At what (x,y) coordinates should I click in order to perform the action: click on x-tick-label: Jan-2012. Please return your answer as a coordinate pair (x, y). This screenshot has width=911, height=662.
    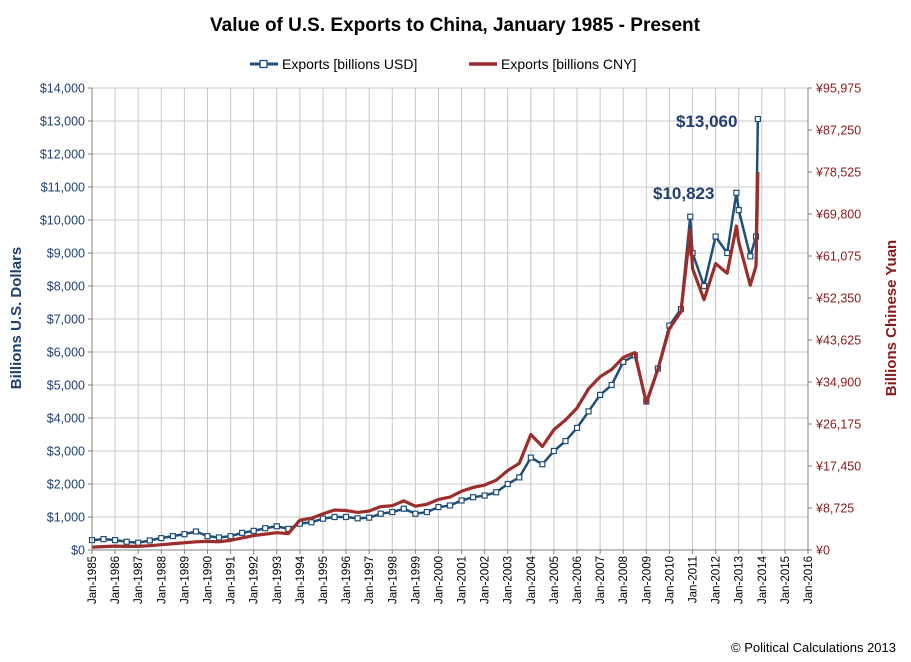
    Looking at the image, I should click on (717, 580).